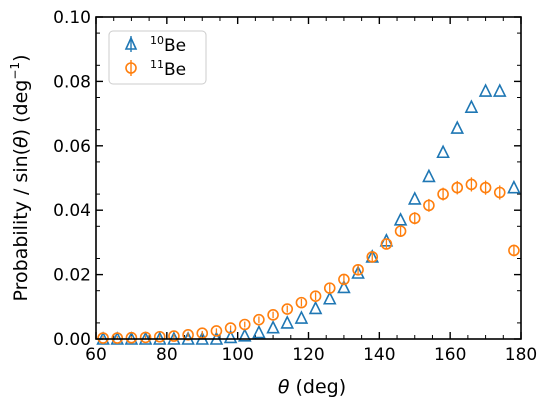 The height and width of the screenshot is (406, 550). I want to click on legend-entry-11be: 11Be, so click(155, 69).